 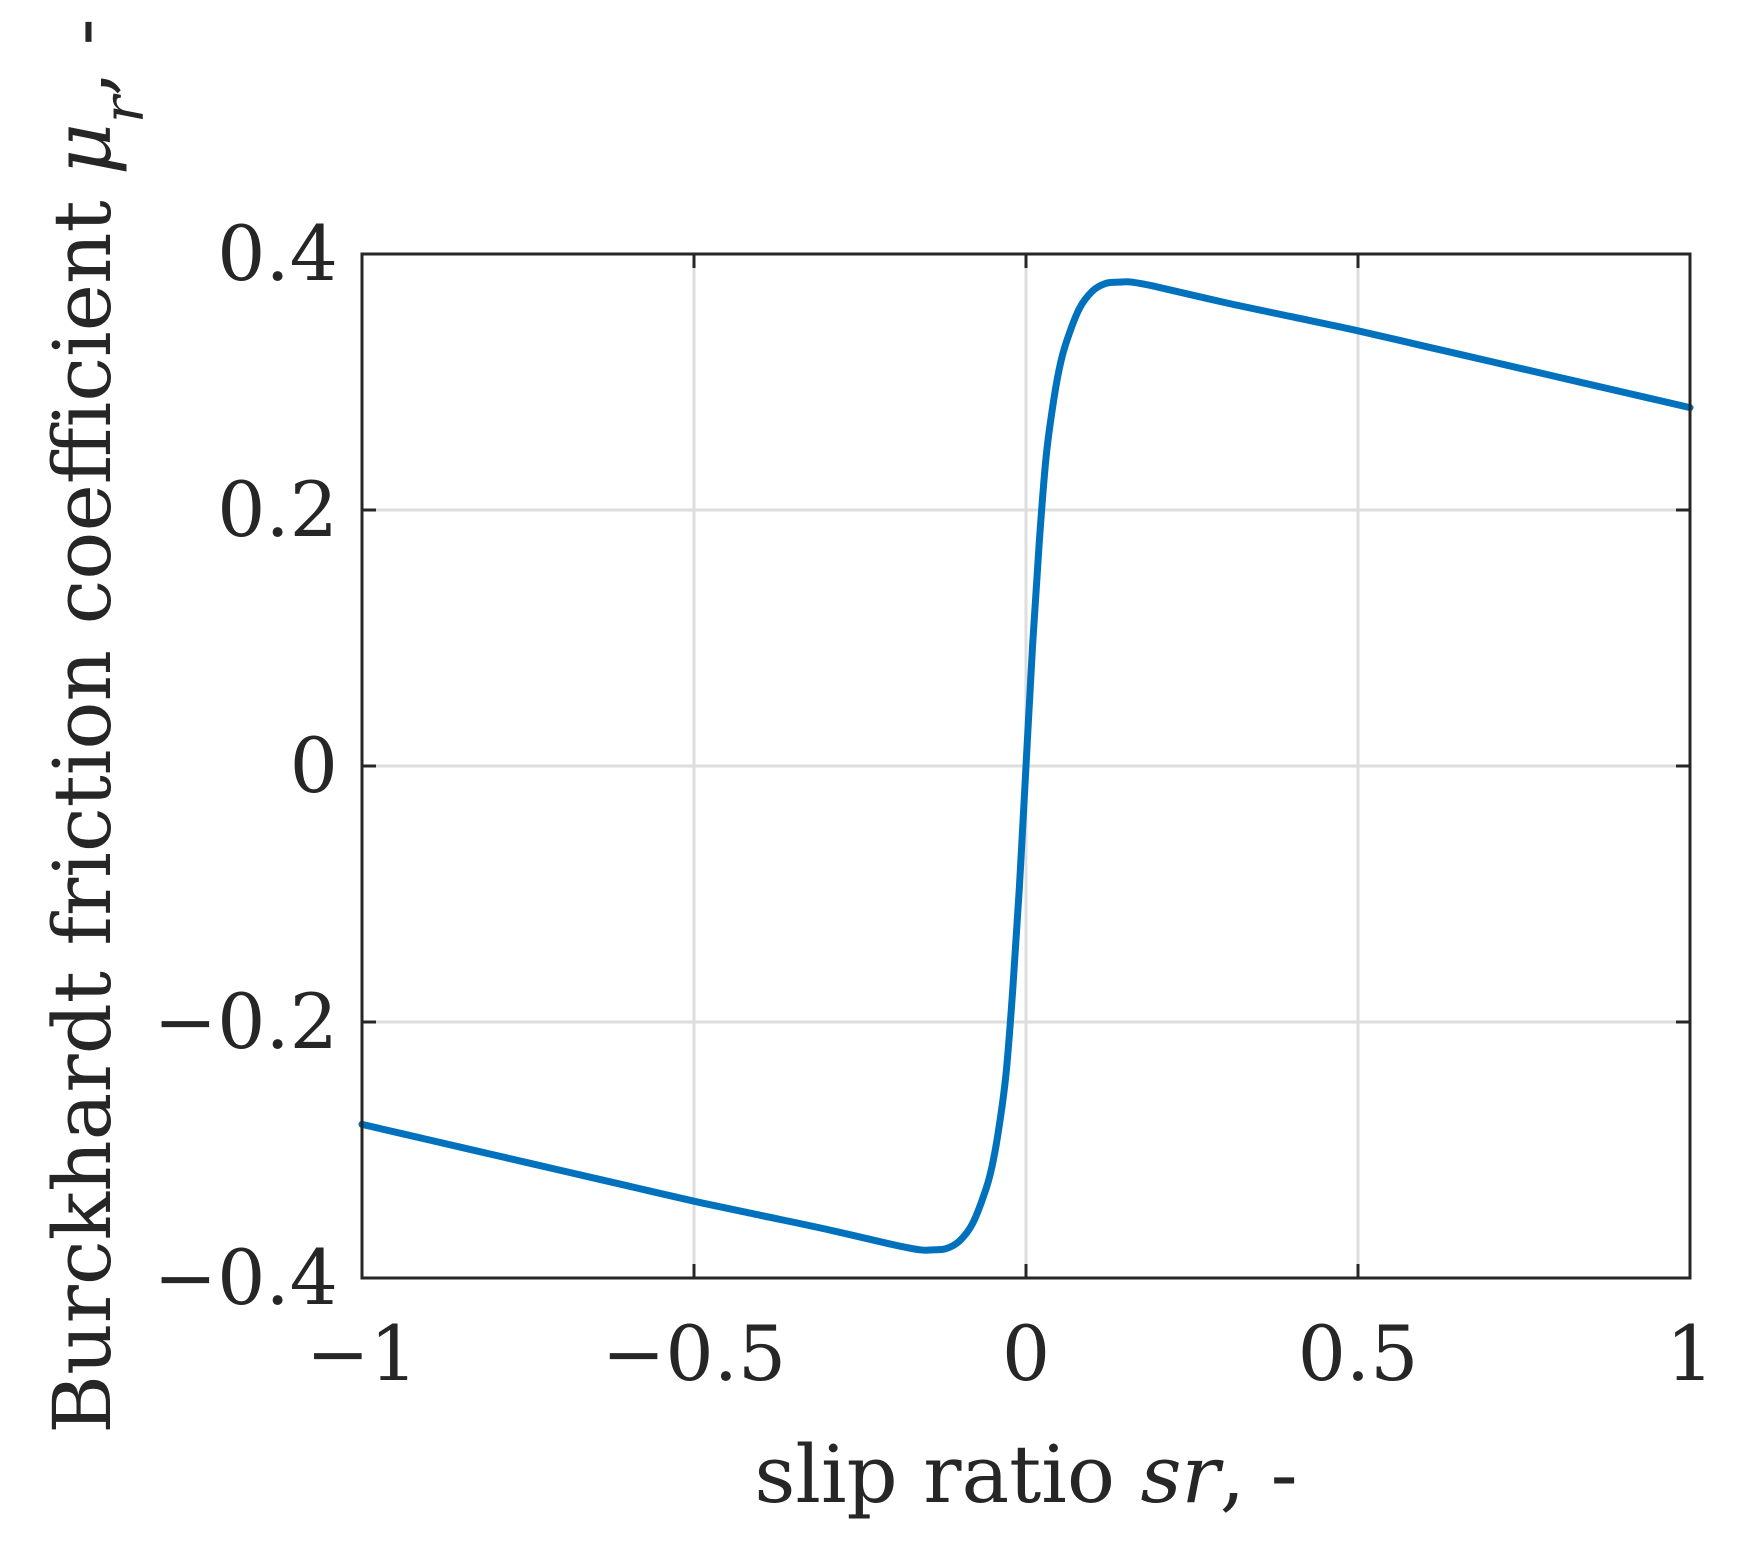 What do you see at coordinates (947, 1474) in the screenshot?
I see `x-axis-label-prefix: slip ratio` at bounding box center [947, 1474].